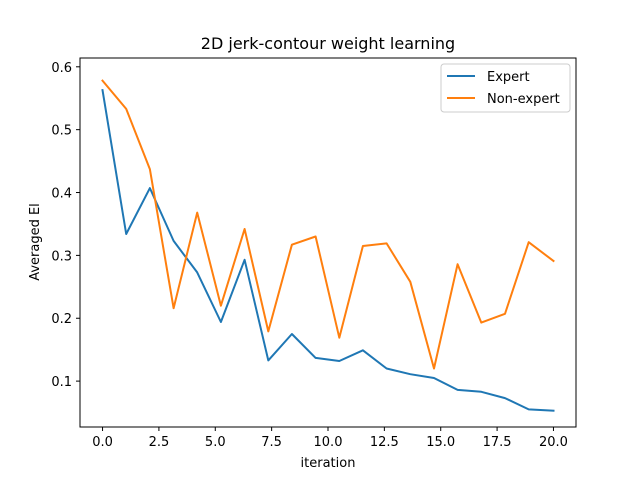 Image resolution: width=640 pixels, height=480 pixels. Describe the element at coordinates (61, 194) in the screenshot. I see `y-tick-label: 0.4` at that location.